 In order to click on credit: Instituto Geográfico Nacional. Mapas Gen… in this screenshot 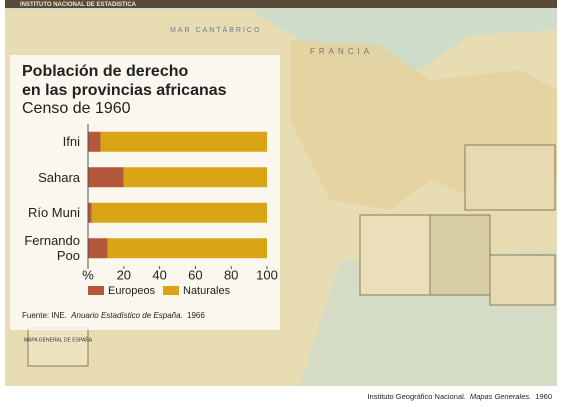, I will do `click(459, 396)`.